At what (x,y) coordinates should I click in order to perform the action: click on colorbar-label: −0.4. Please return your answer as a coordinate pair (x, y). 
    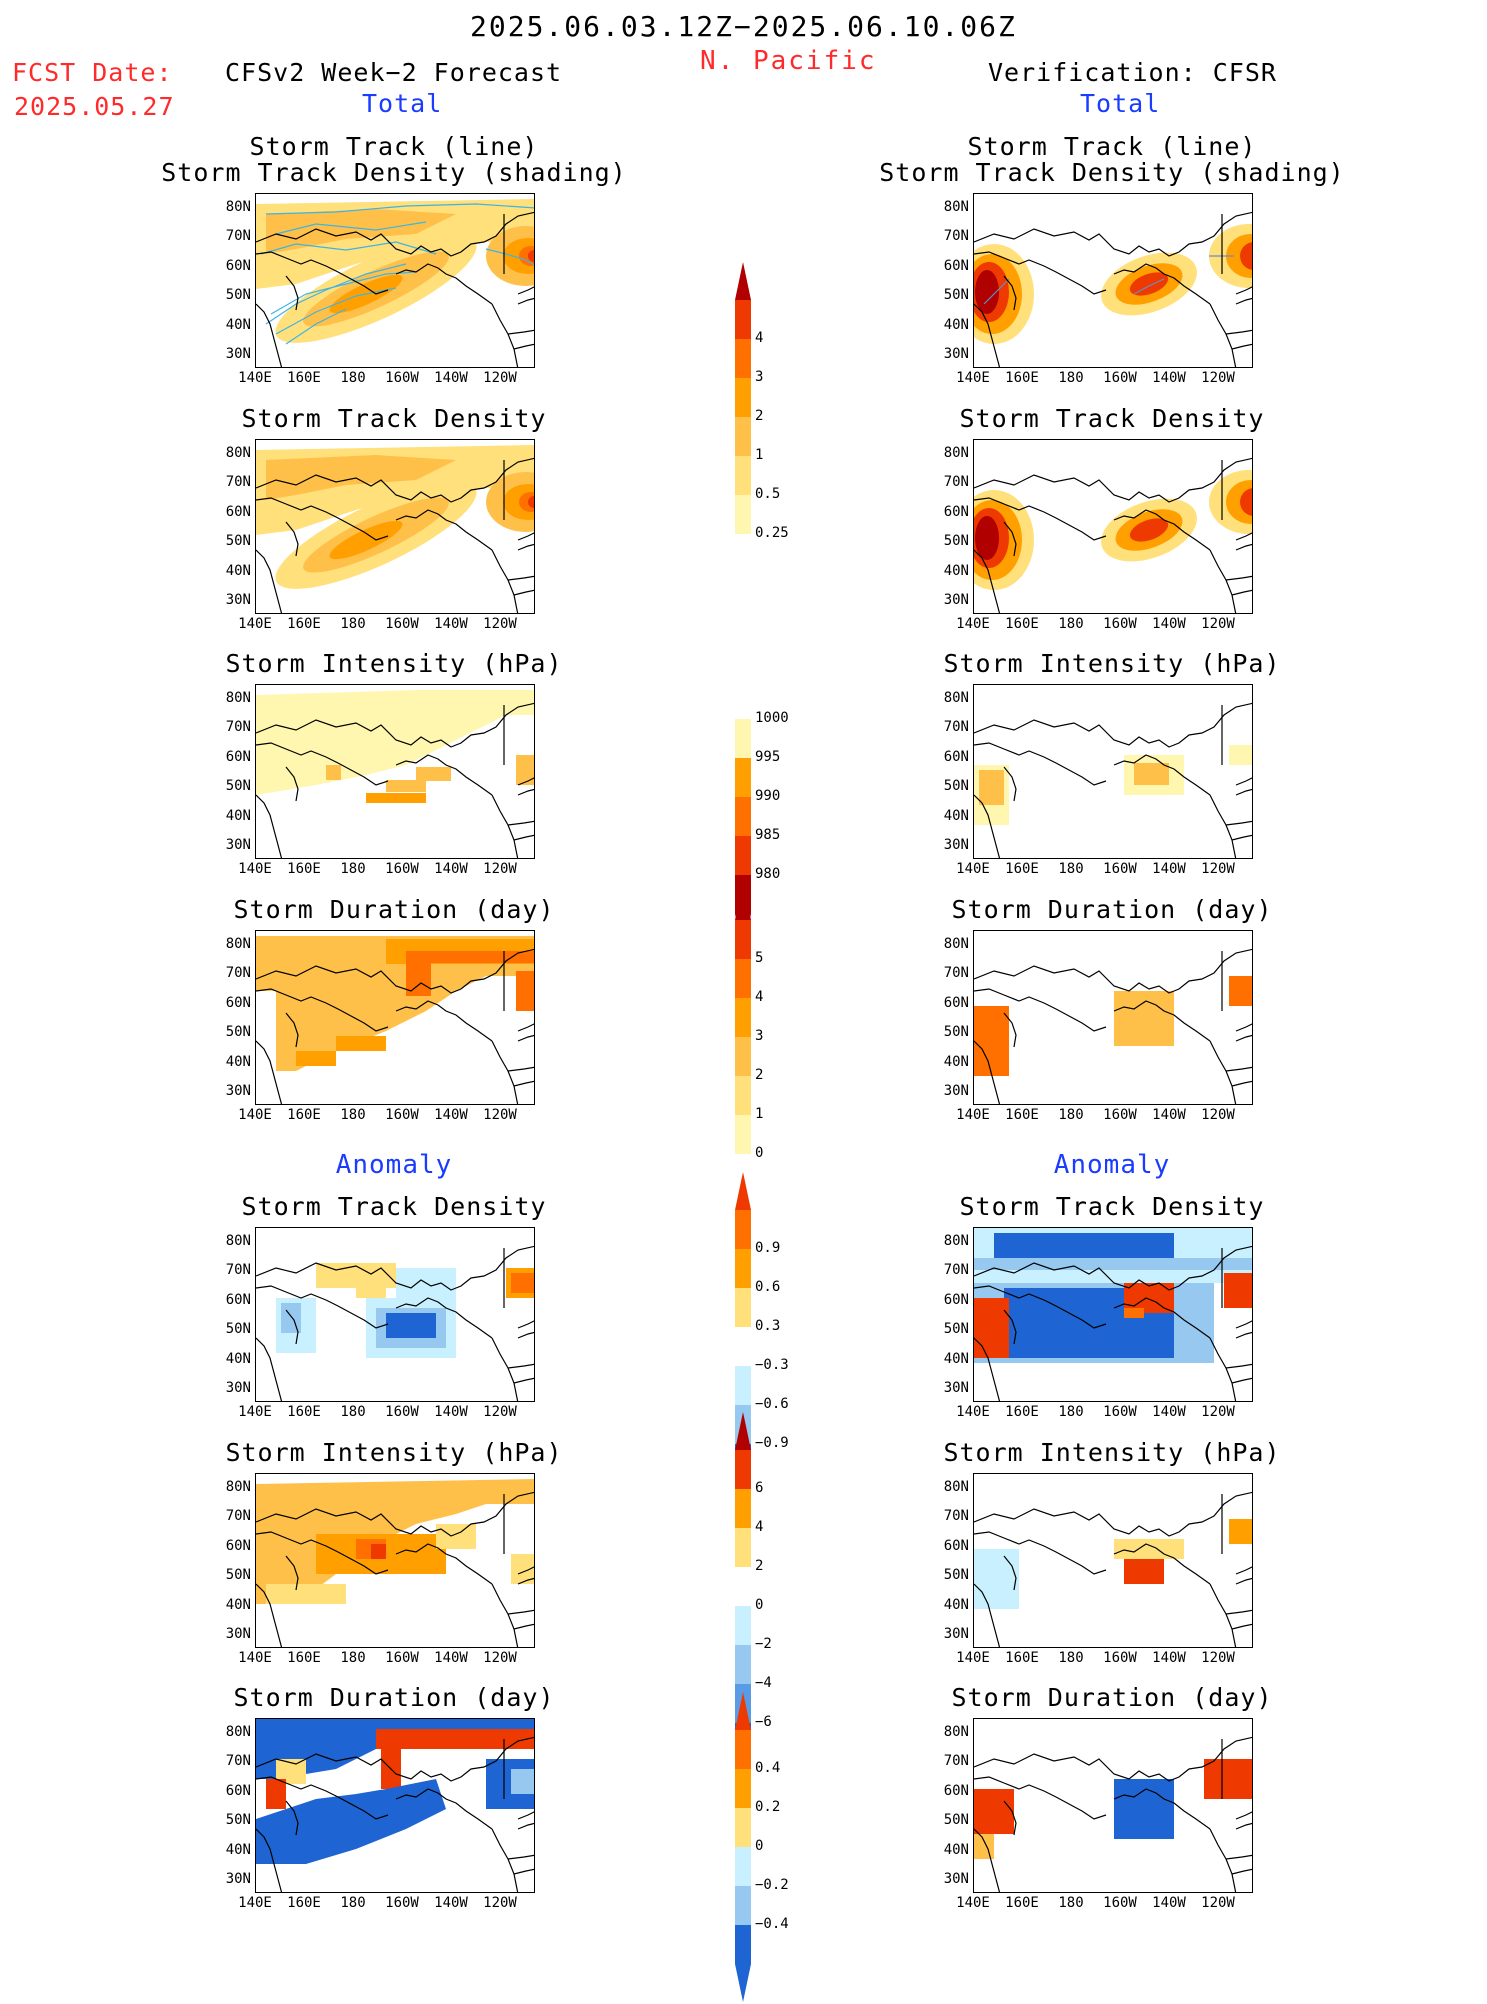
    Looking at the image, I should click on (772, 1924).